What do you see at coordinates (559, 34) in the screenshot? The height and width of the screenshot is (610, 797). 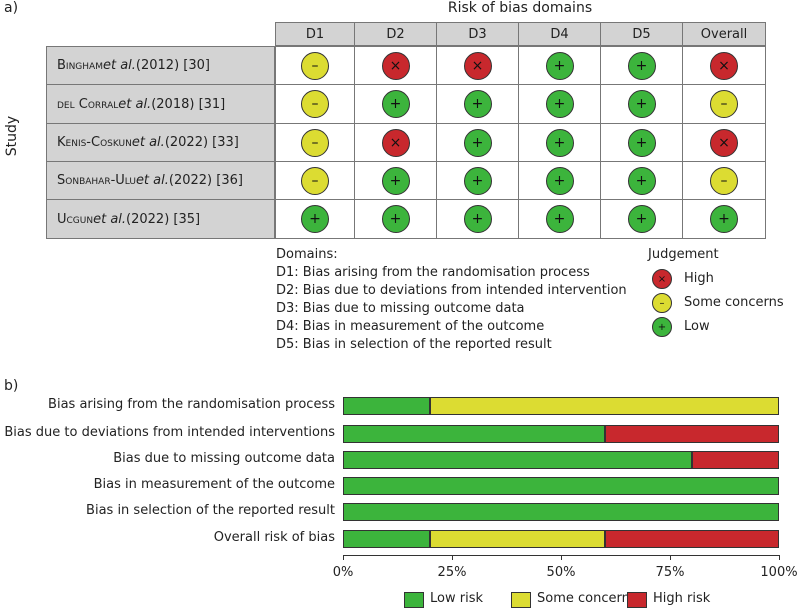 I see `domain-header-d4: D4` at bounding box center [559, 34].